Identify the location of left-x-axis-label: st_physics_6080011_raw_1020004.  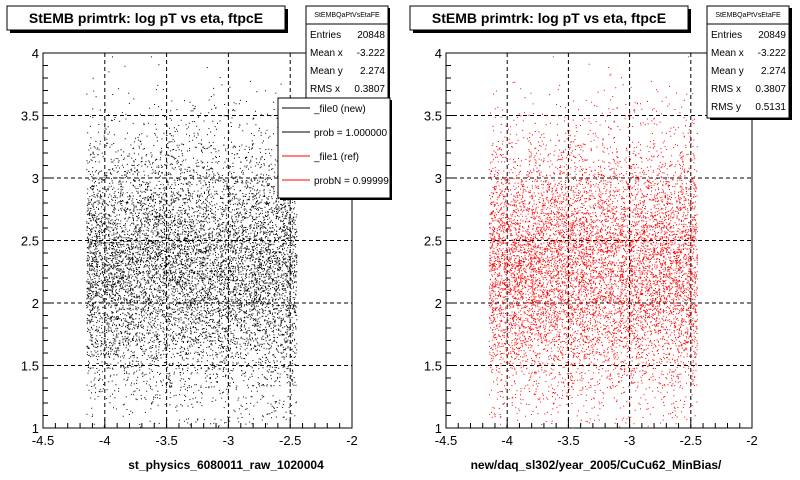
(226, 465).